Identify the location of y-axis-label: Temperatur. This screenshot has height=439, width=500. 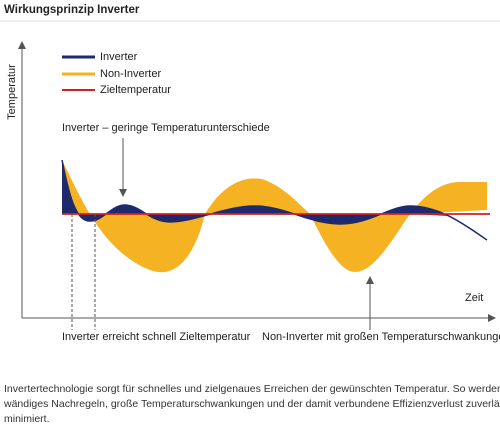
(12, 92).